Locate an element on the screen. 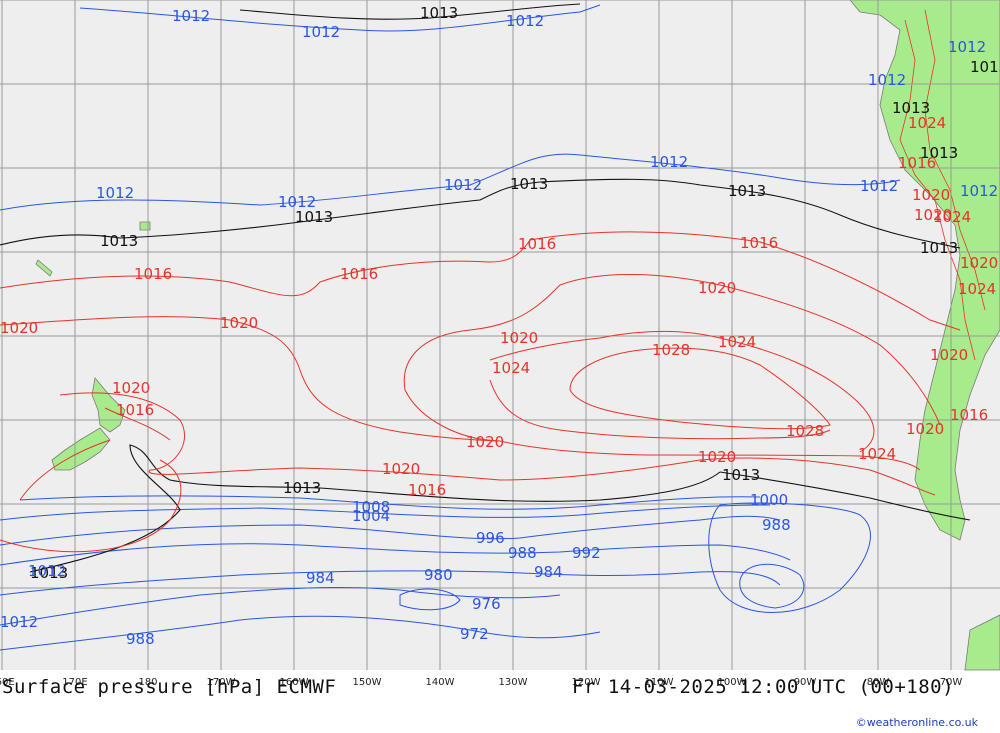  longitude-tick: 170W is located at coordinates (221, 682).